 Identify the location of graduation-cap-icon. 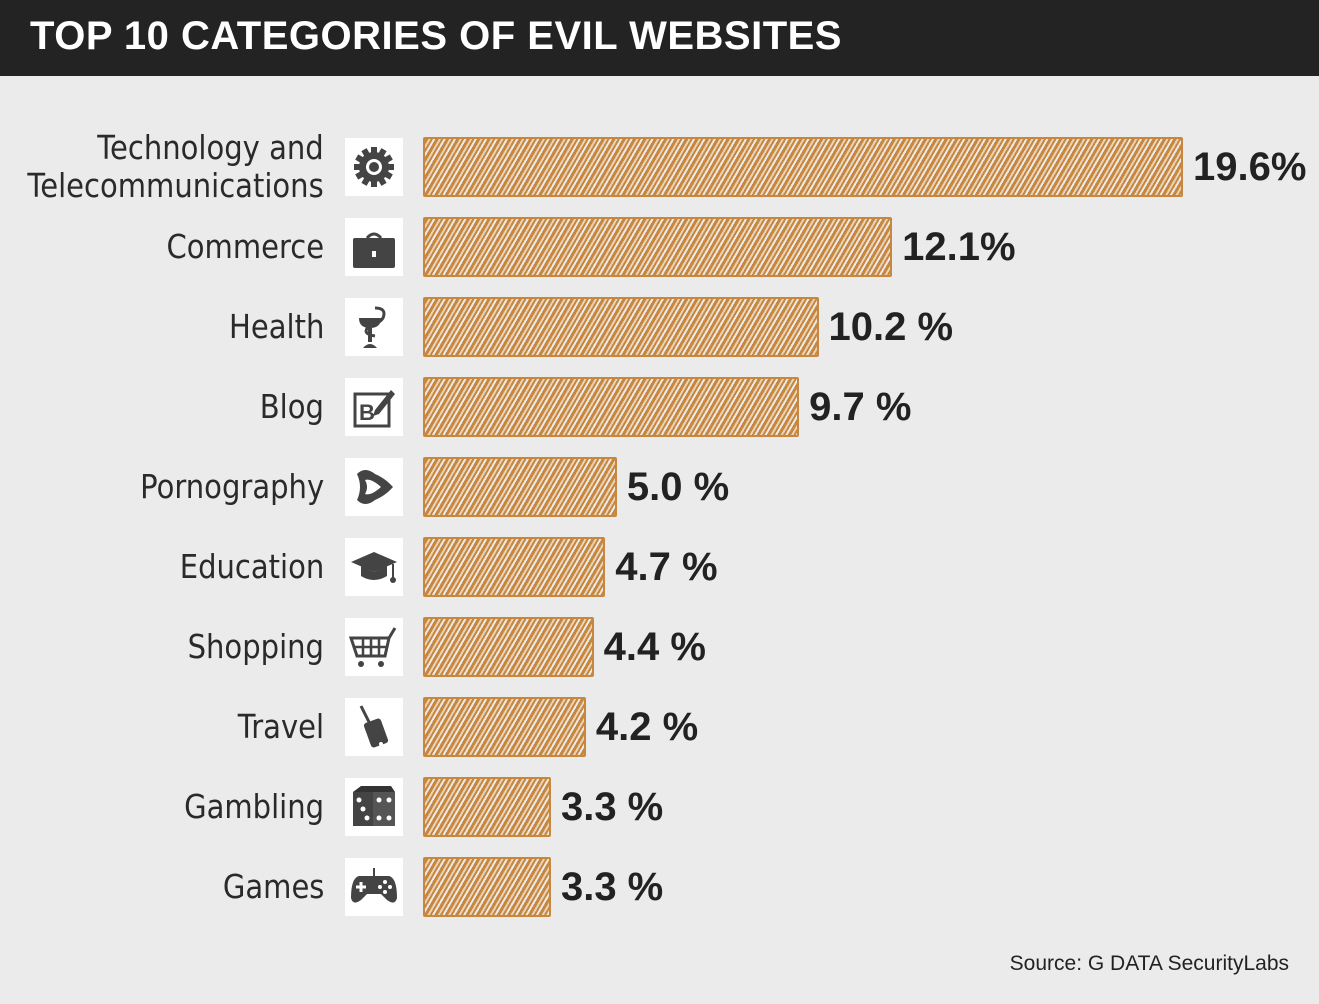
(374, 567).